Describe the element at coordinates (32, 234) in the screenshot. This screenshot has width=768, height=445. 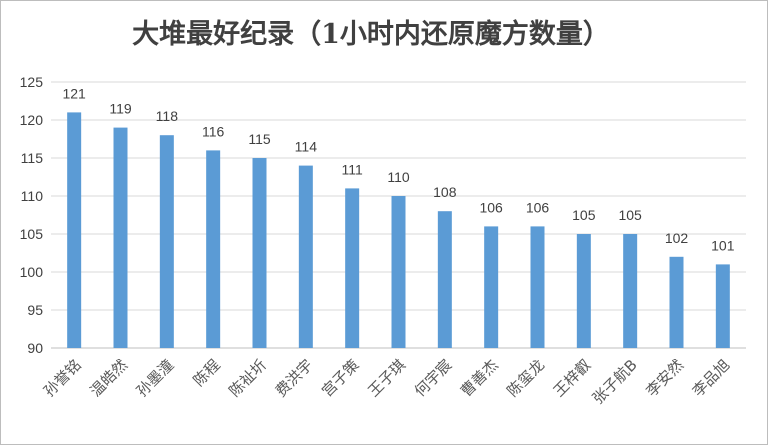
I see `y-tick-label: 105` at that location.